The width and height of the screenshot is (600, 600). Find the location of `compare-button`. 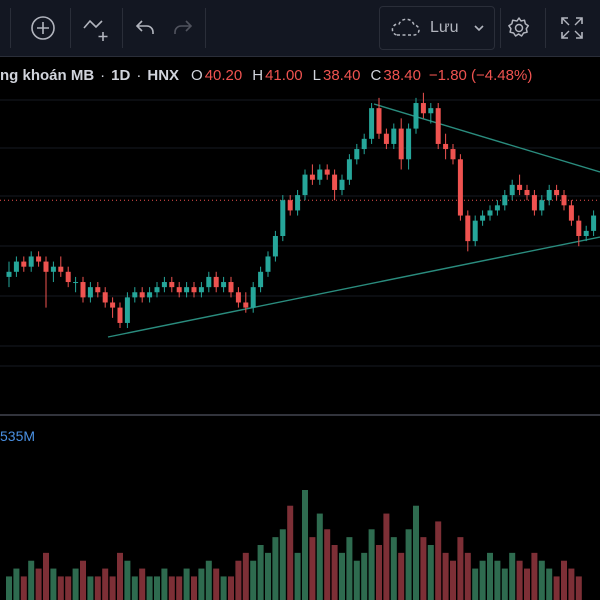

compare-button is located at coordinates (96, 28).